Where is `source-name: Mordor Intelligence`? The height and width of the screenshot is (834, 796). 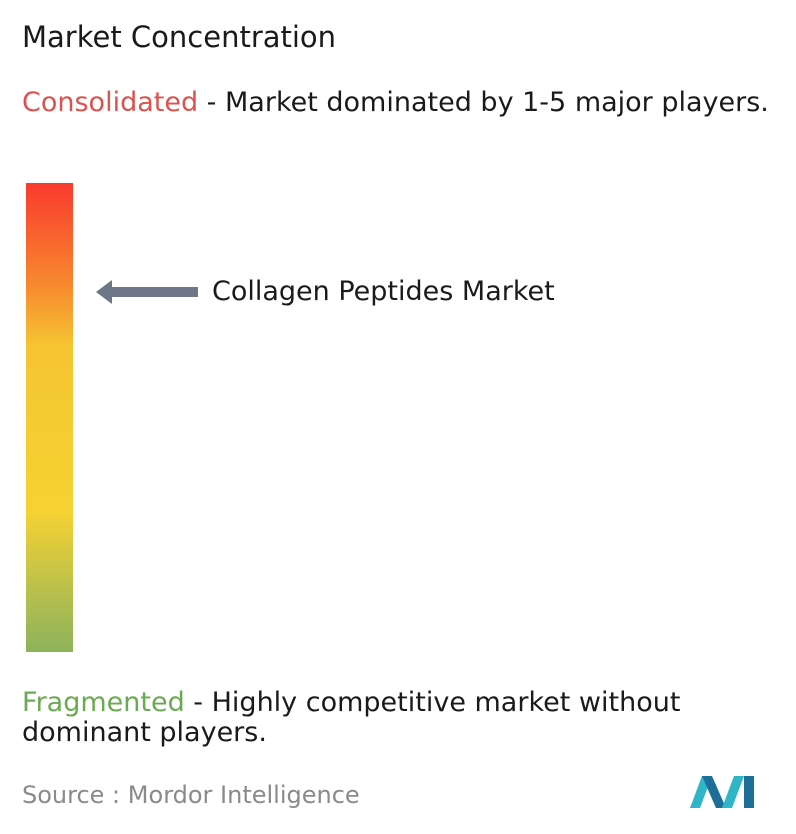
source-name: Mordor Intelligence is located at coordinates (243, 795).